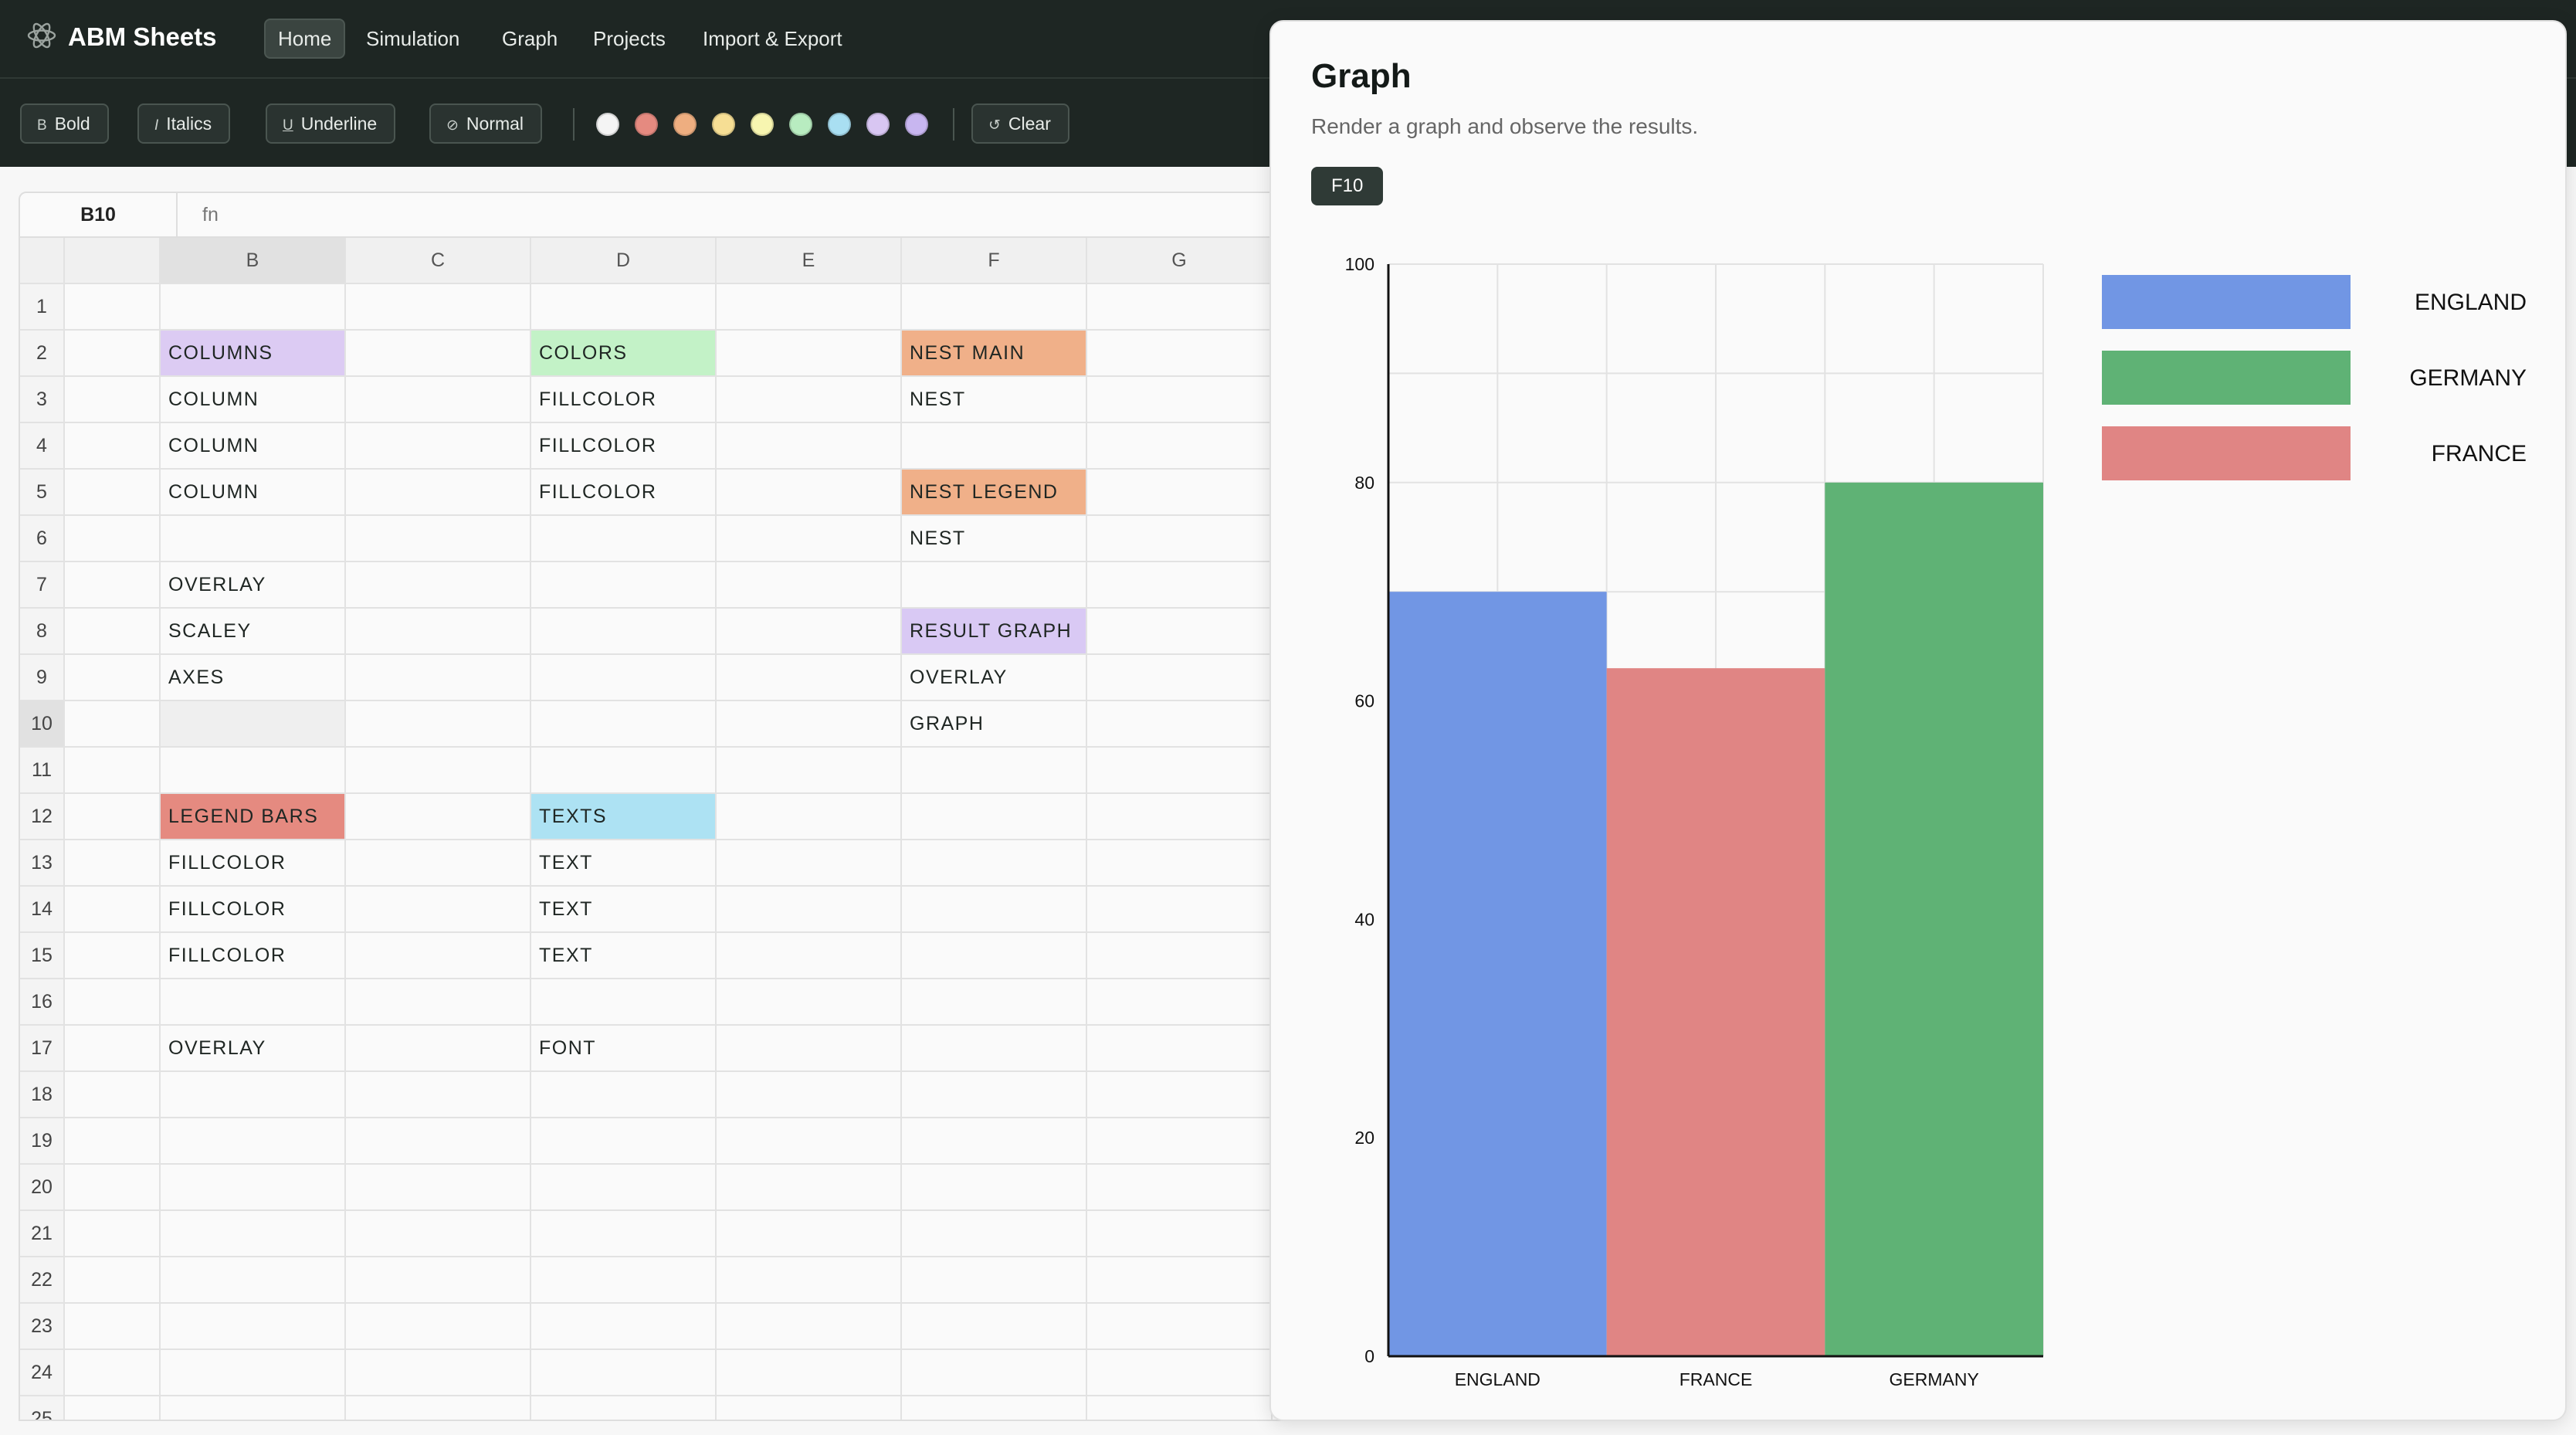 This screenshot has height=1435, width=2576. What do you see at coordinates (1180, 1234) in the screenshot?
I see `cell-g21` at bounding box center [1180, 1234].